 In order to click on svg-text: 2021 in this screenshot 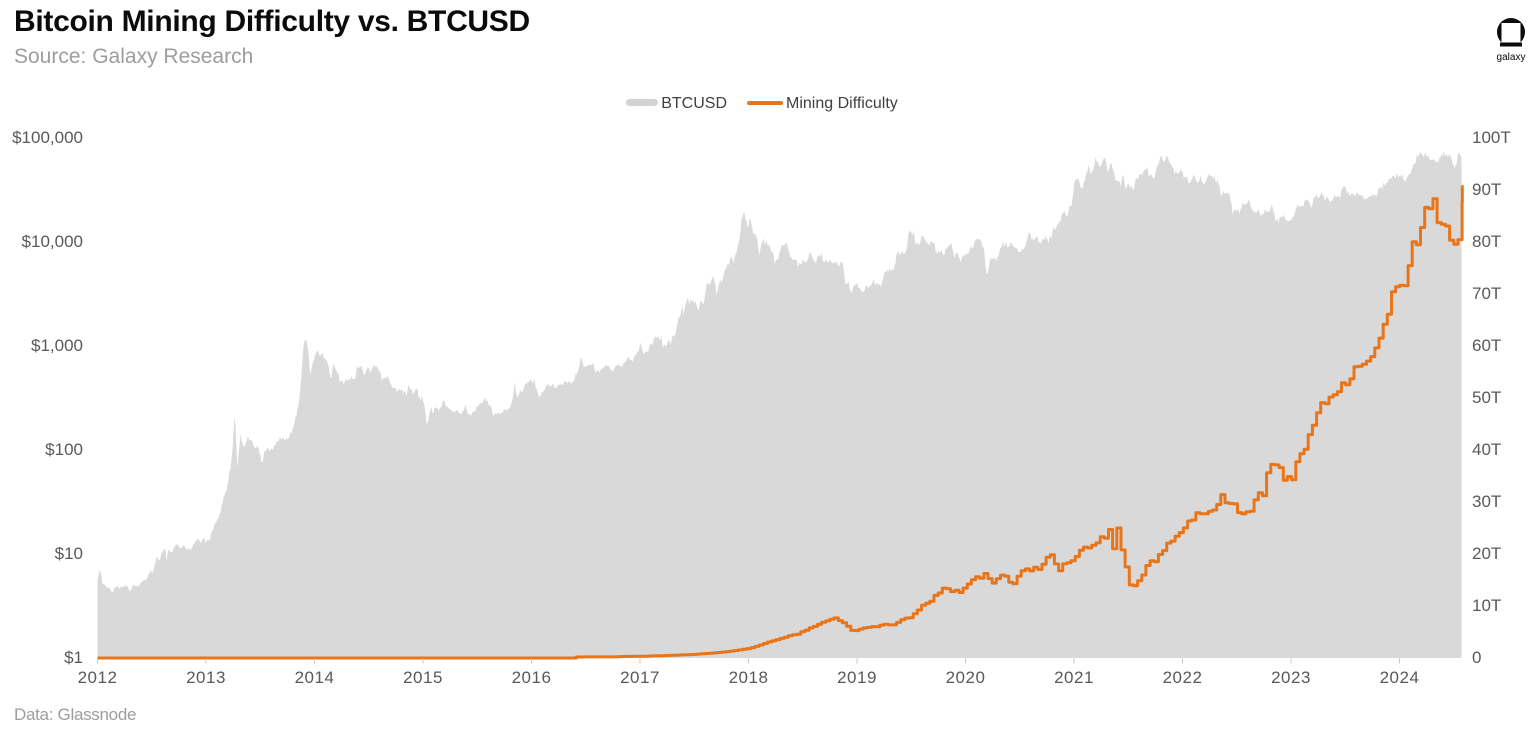, I will do `click(1074, 677)`.